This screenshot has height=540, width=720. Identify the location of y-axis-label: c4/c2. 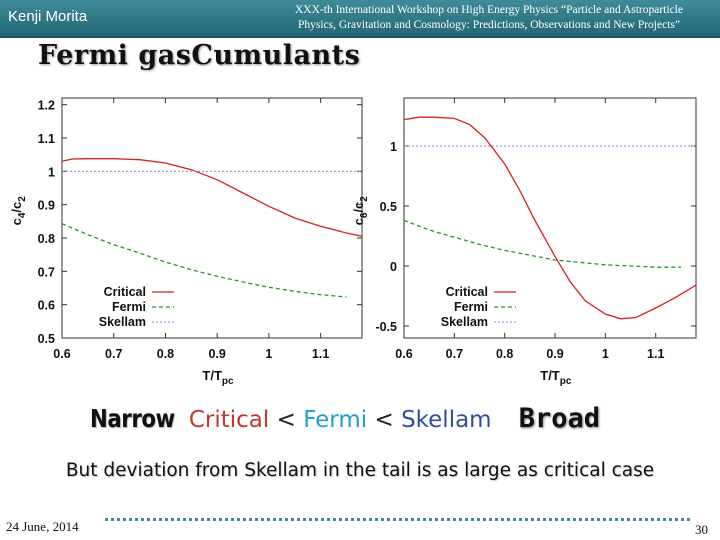
(18, 211).